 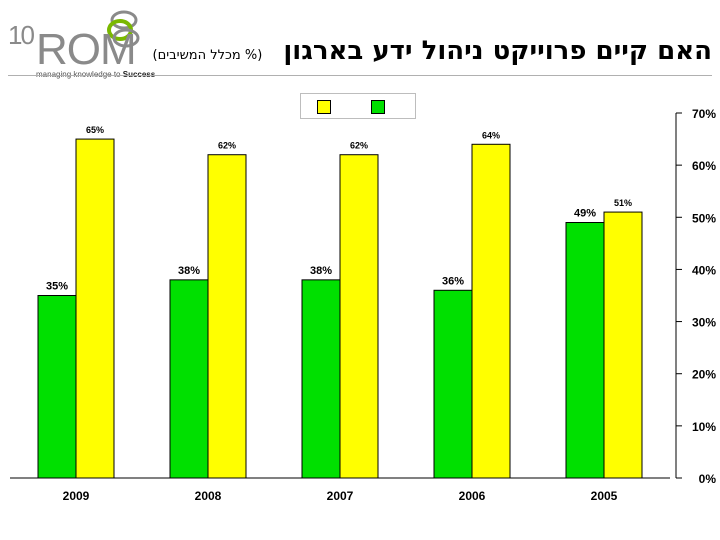 What do you see at coordinates (123, 29) in the screenshot?
I see `logo-rings-icon` at bounding box center [123, 29].